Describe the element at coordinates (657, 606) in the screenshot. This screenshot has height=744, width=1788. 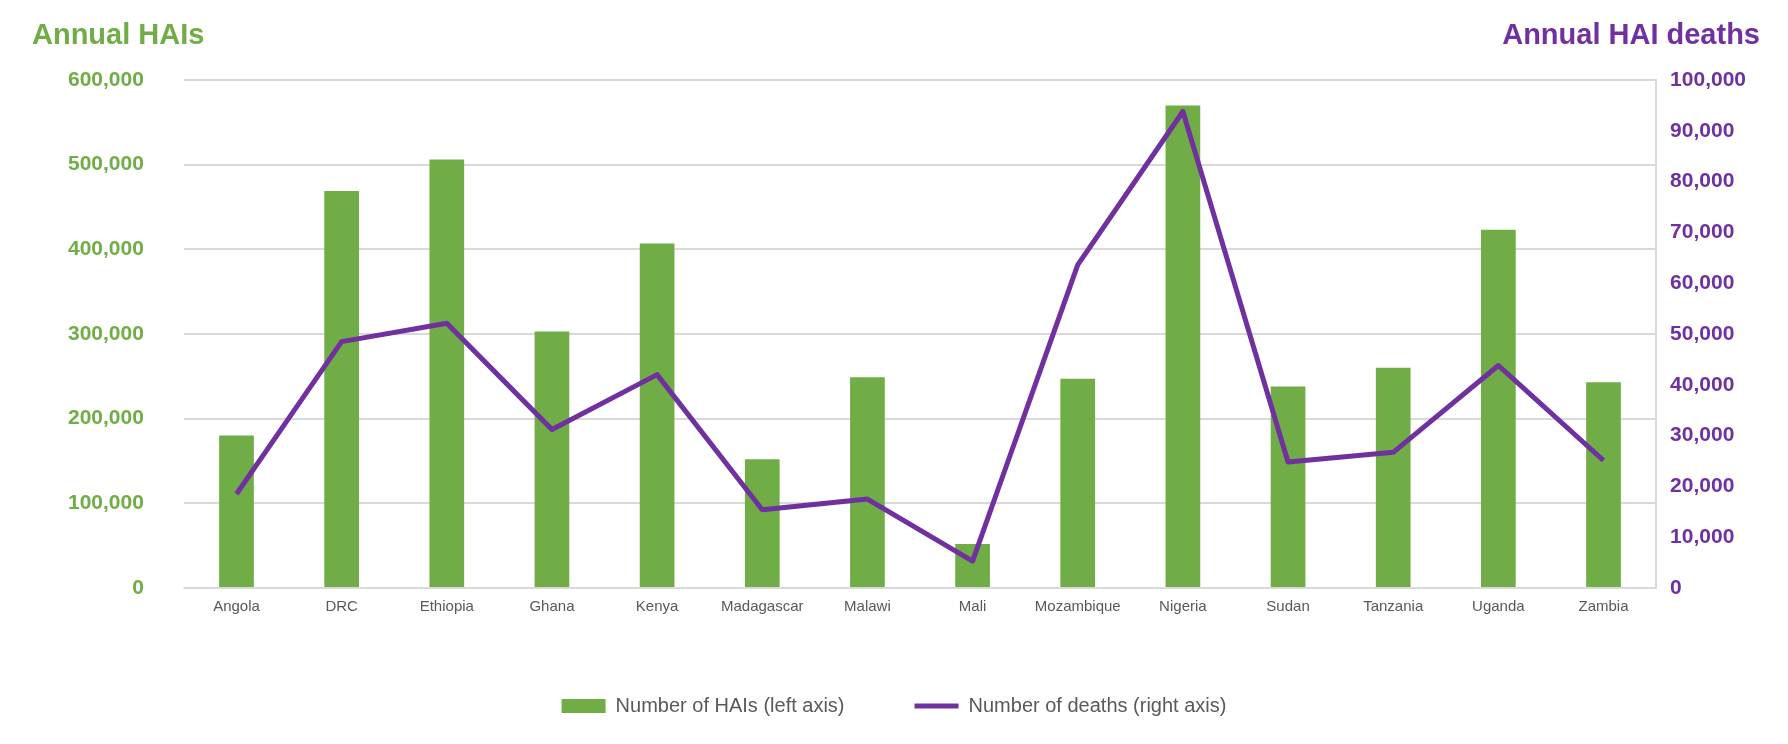
I see `x-tick-label: Kenya` at that location.